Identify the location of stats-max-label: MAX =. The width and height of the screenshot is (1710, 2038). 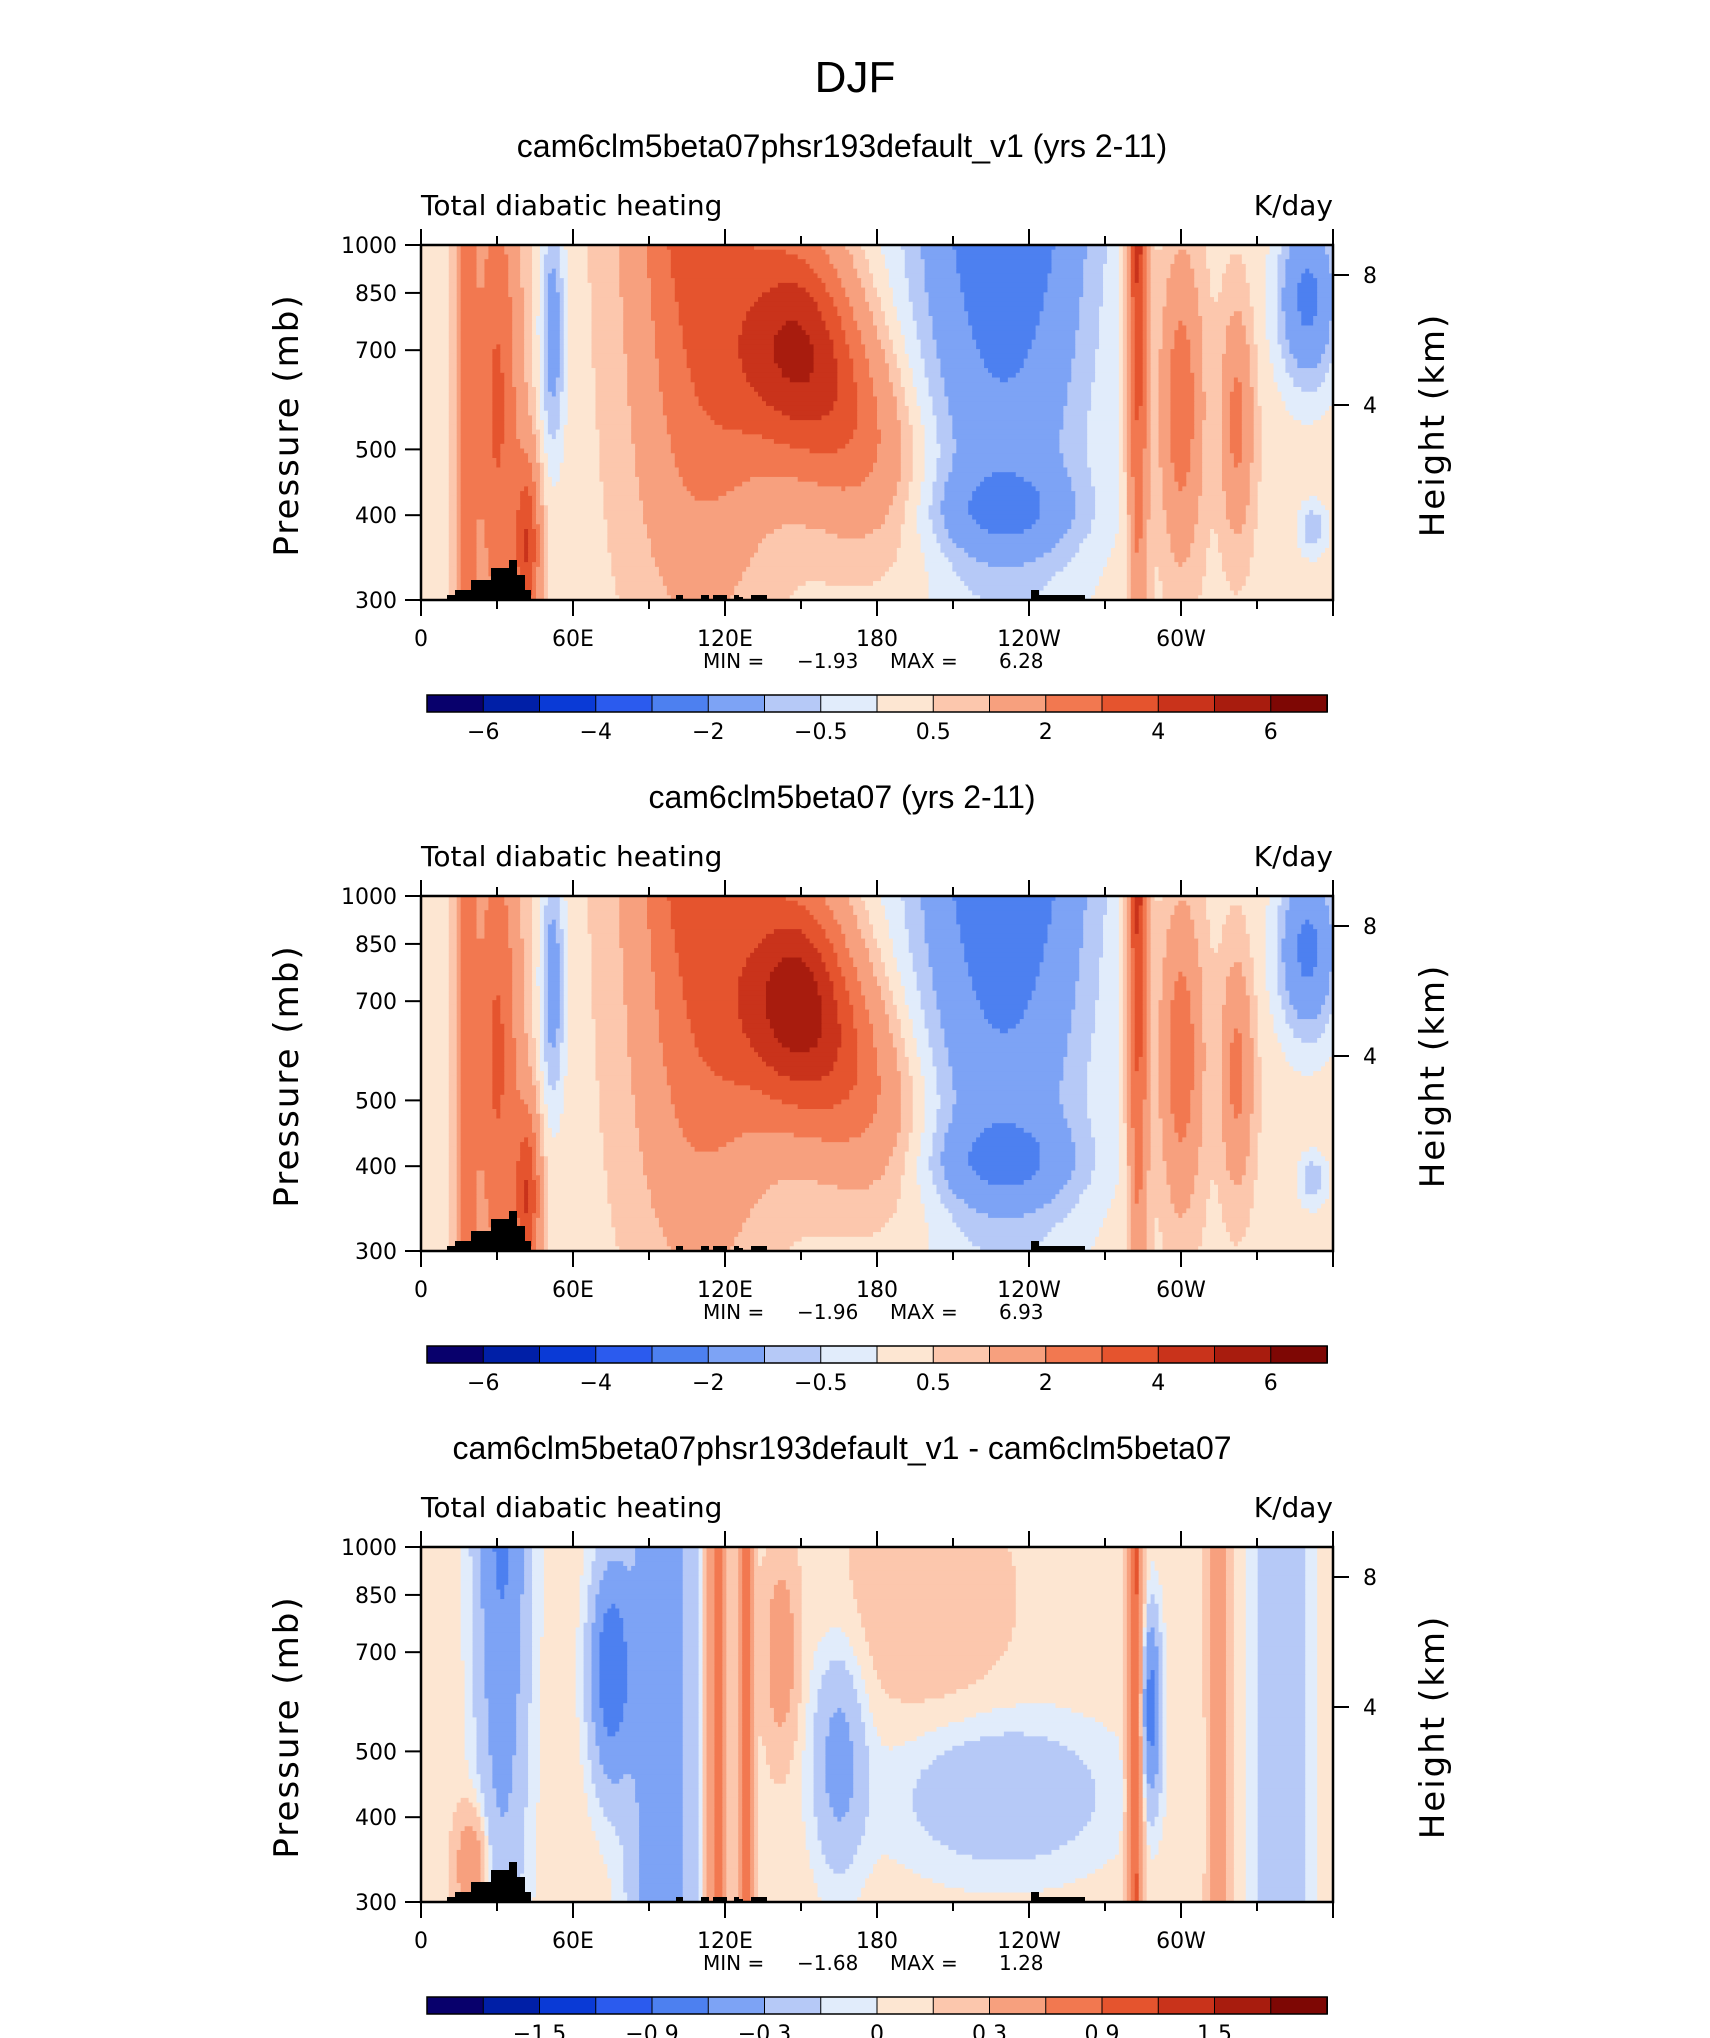
(924, 661).